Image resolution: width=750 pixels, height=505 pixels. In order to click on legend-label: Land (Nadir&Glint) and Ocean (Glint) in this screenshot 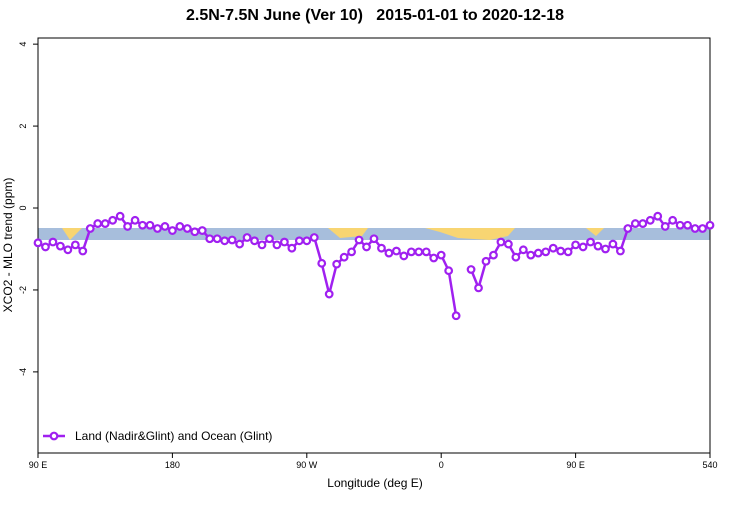, I will do `click(173, 436)`.